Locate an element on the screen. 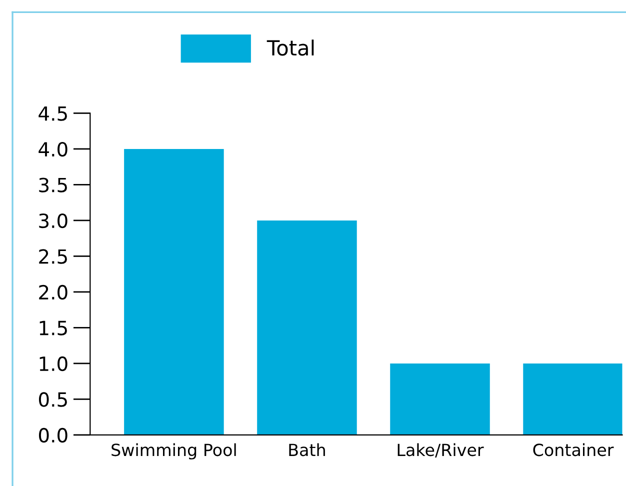 Image resolution: width=626 pixels, height=486 pixels. y-tick-label: 1.5 is located at coordinates (53, 328).